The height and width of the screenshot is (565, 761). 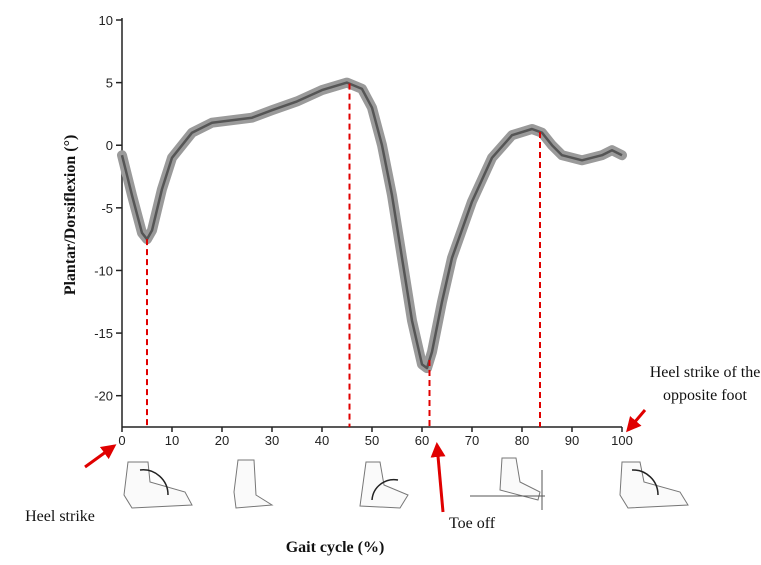 What do you see at coordinates (222, 440) in the screenshot?
I see `x-tick-label: 20` at bounding box center [222, 440].